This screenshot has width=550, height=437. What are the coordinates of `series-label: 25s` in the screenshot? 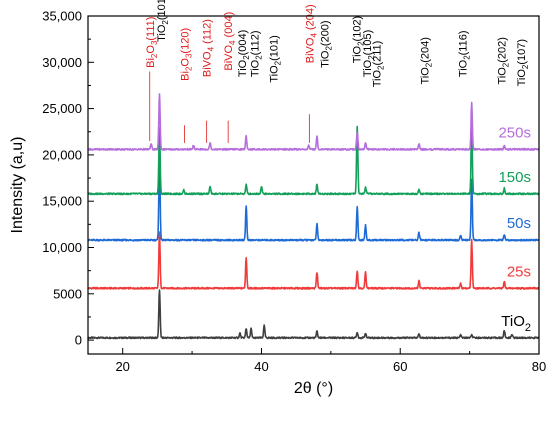 It's located at (519, 271).